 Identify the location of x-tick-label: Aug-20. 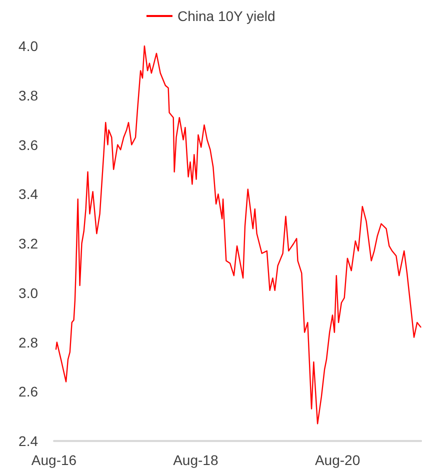
(337, 460).